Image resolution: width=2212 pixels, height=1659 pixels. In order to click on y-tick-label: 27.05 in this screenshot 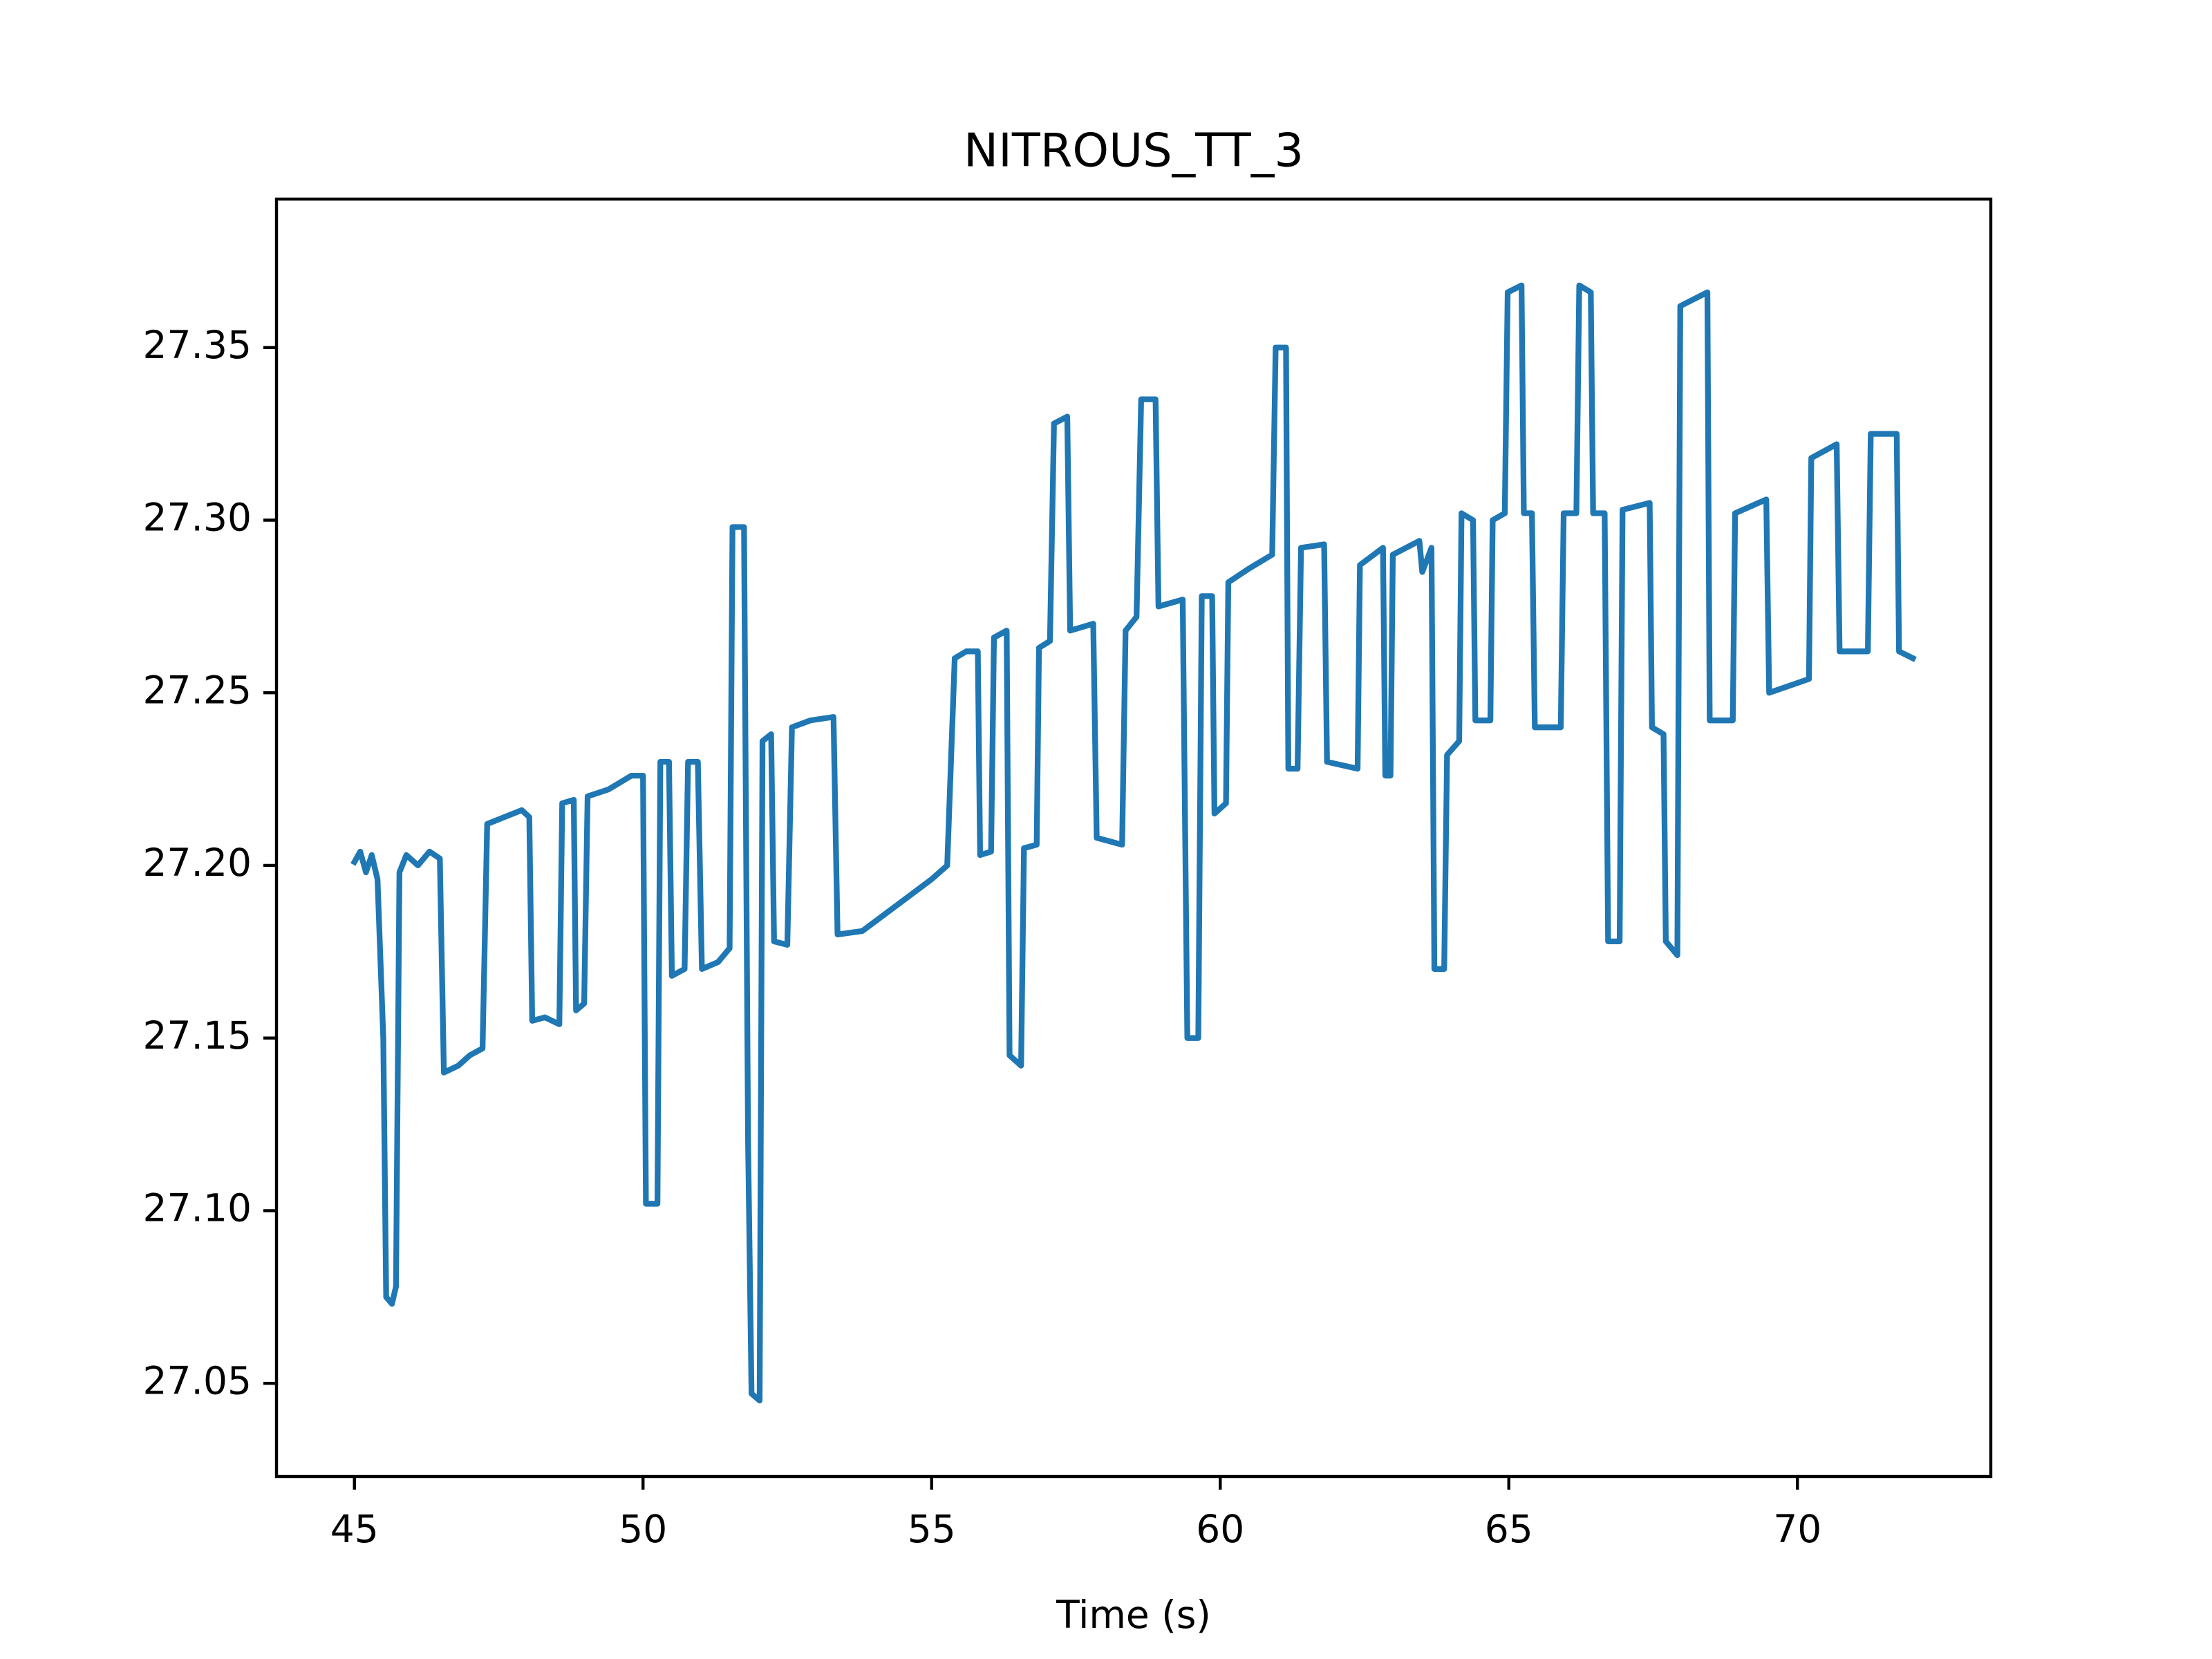, I will do `click(198, 1380)`.